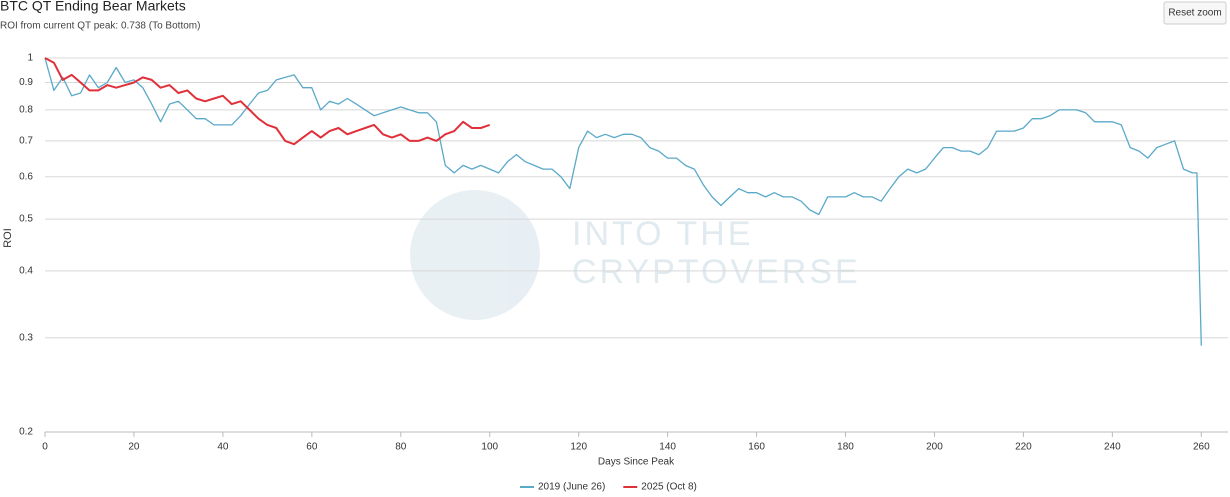 This screenshot has height=497, width=1230. Describe the element at coordinates (223, 447) in the screenshot. I see `x-tick-label: 40` at that location.